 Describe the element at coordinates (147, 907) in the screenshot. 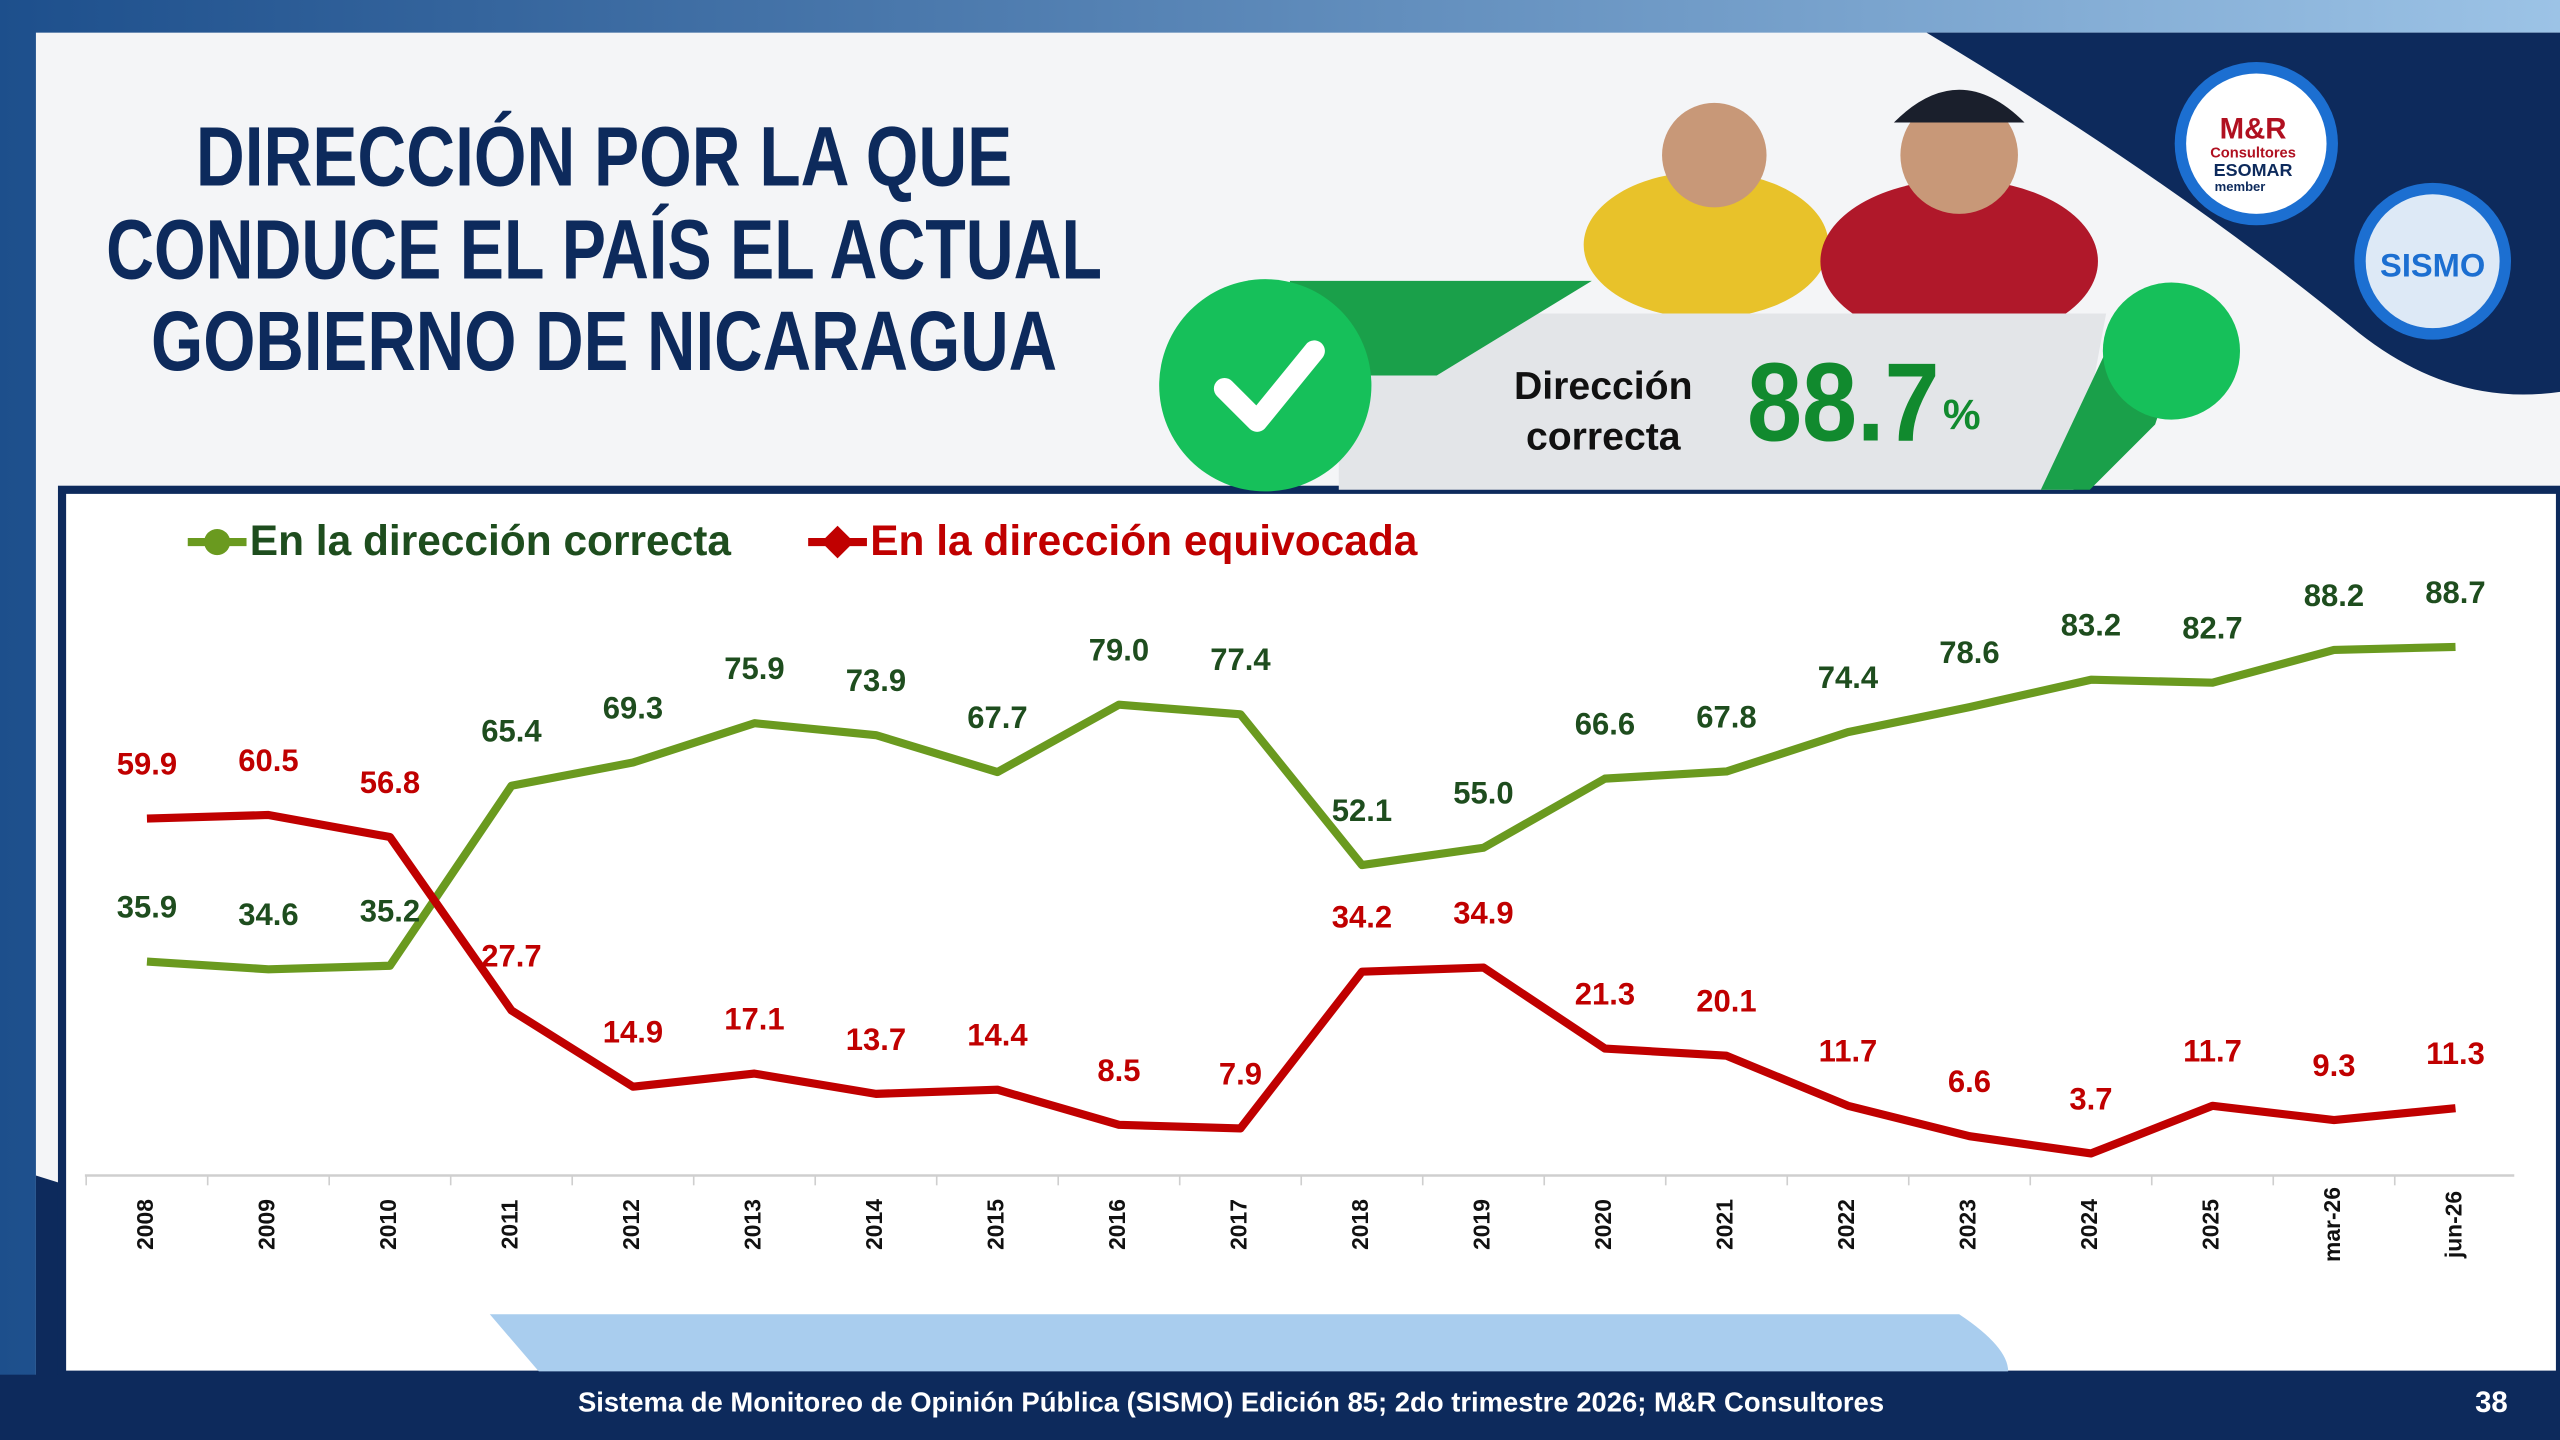

I see `data-label: 35.9` at that location.